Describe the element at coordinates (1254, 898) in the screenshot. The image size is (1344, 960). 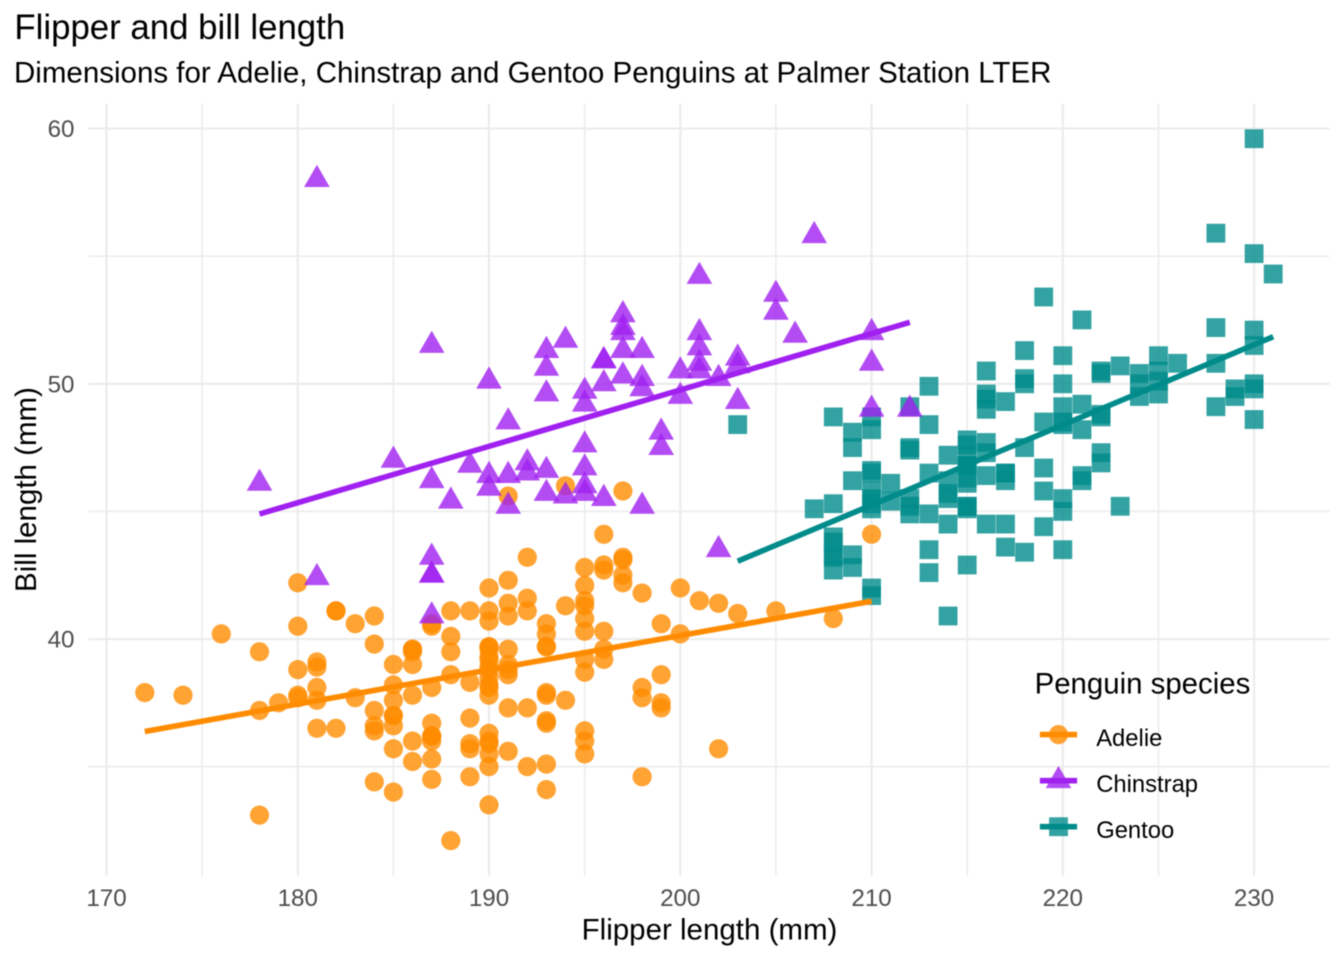
I see `svg-text: 230` at that location.